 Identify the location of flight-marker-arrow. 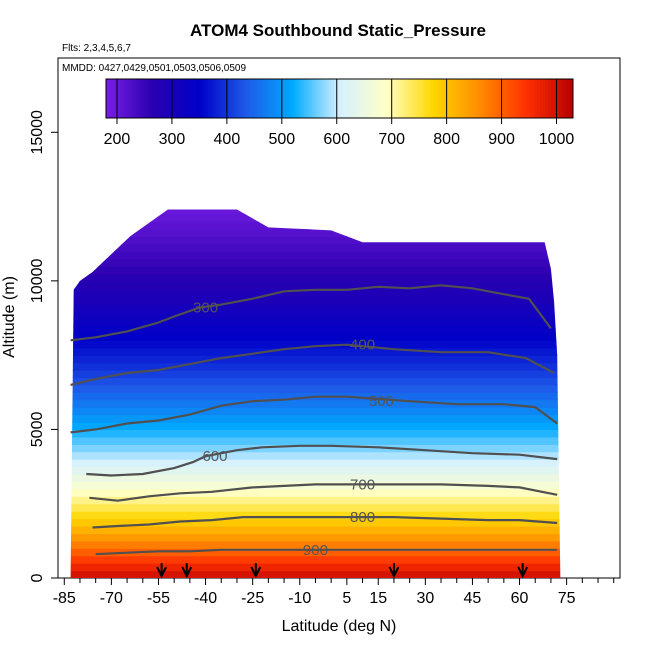
(162, 572).